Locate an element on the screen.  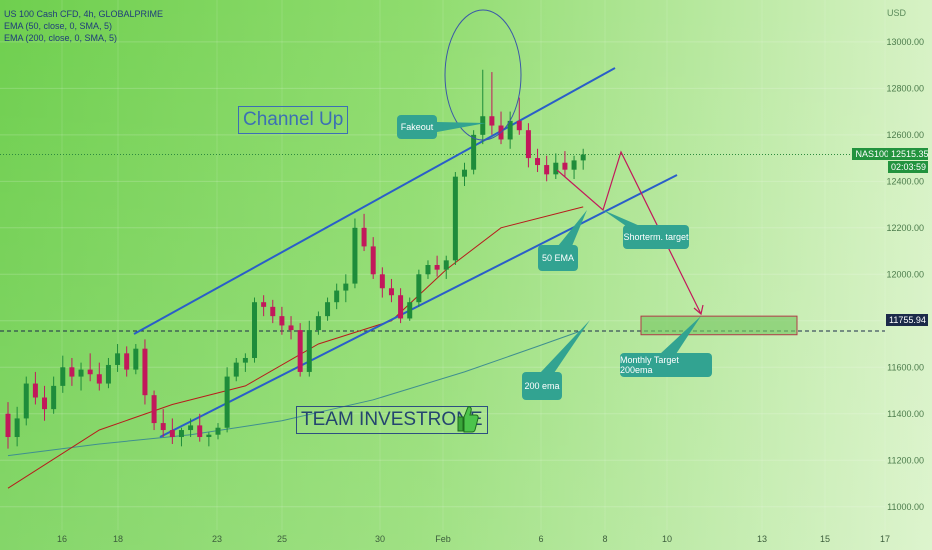
fakeout-circle is located at coordinates (483, 75).